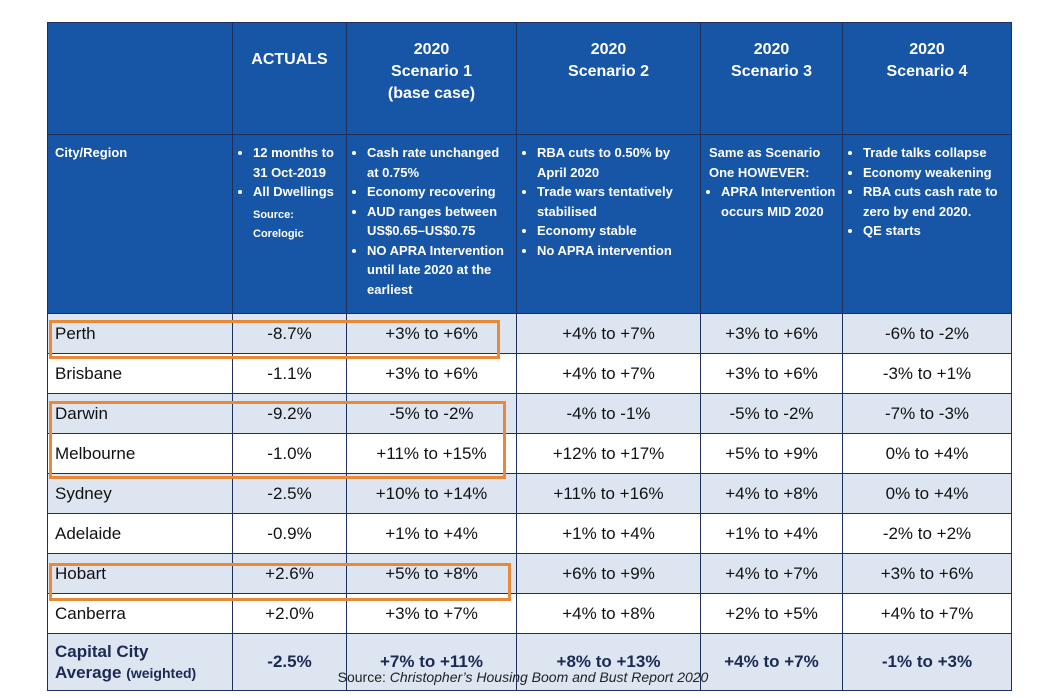  Describe the element at coordinates (927, 78) in the screenshot. I see `header-scenario-4: 2020 Scenario 4` at that location.